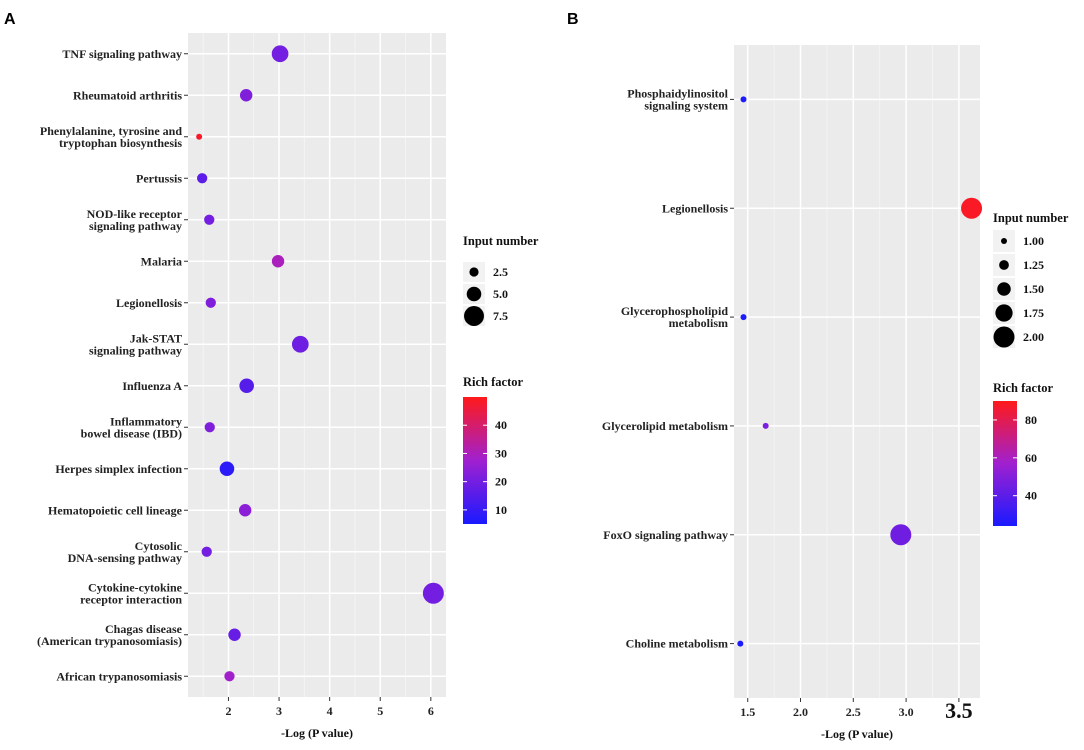  Describe the element at coordinates (1031, 420) in the screenshot. I see `color-legend-label: 80` at that location.